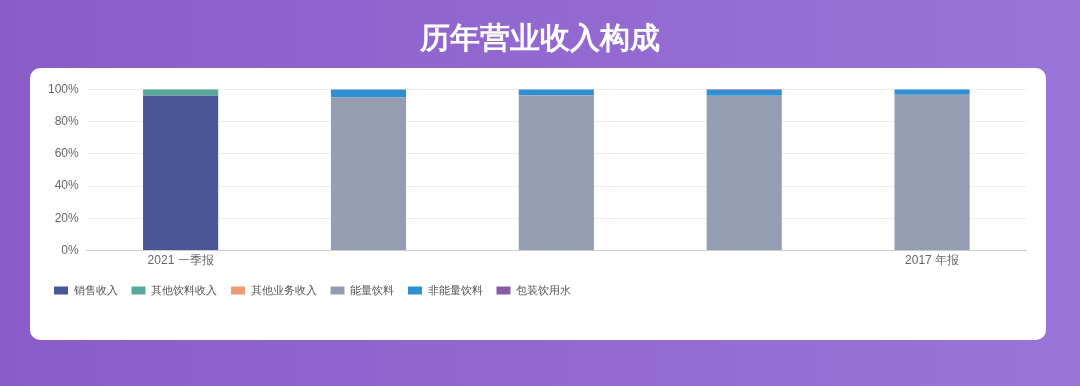  I want to click on y-tick-label: 20%, so click(67, 217).